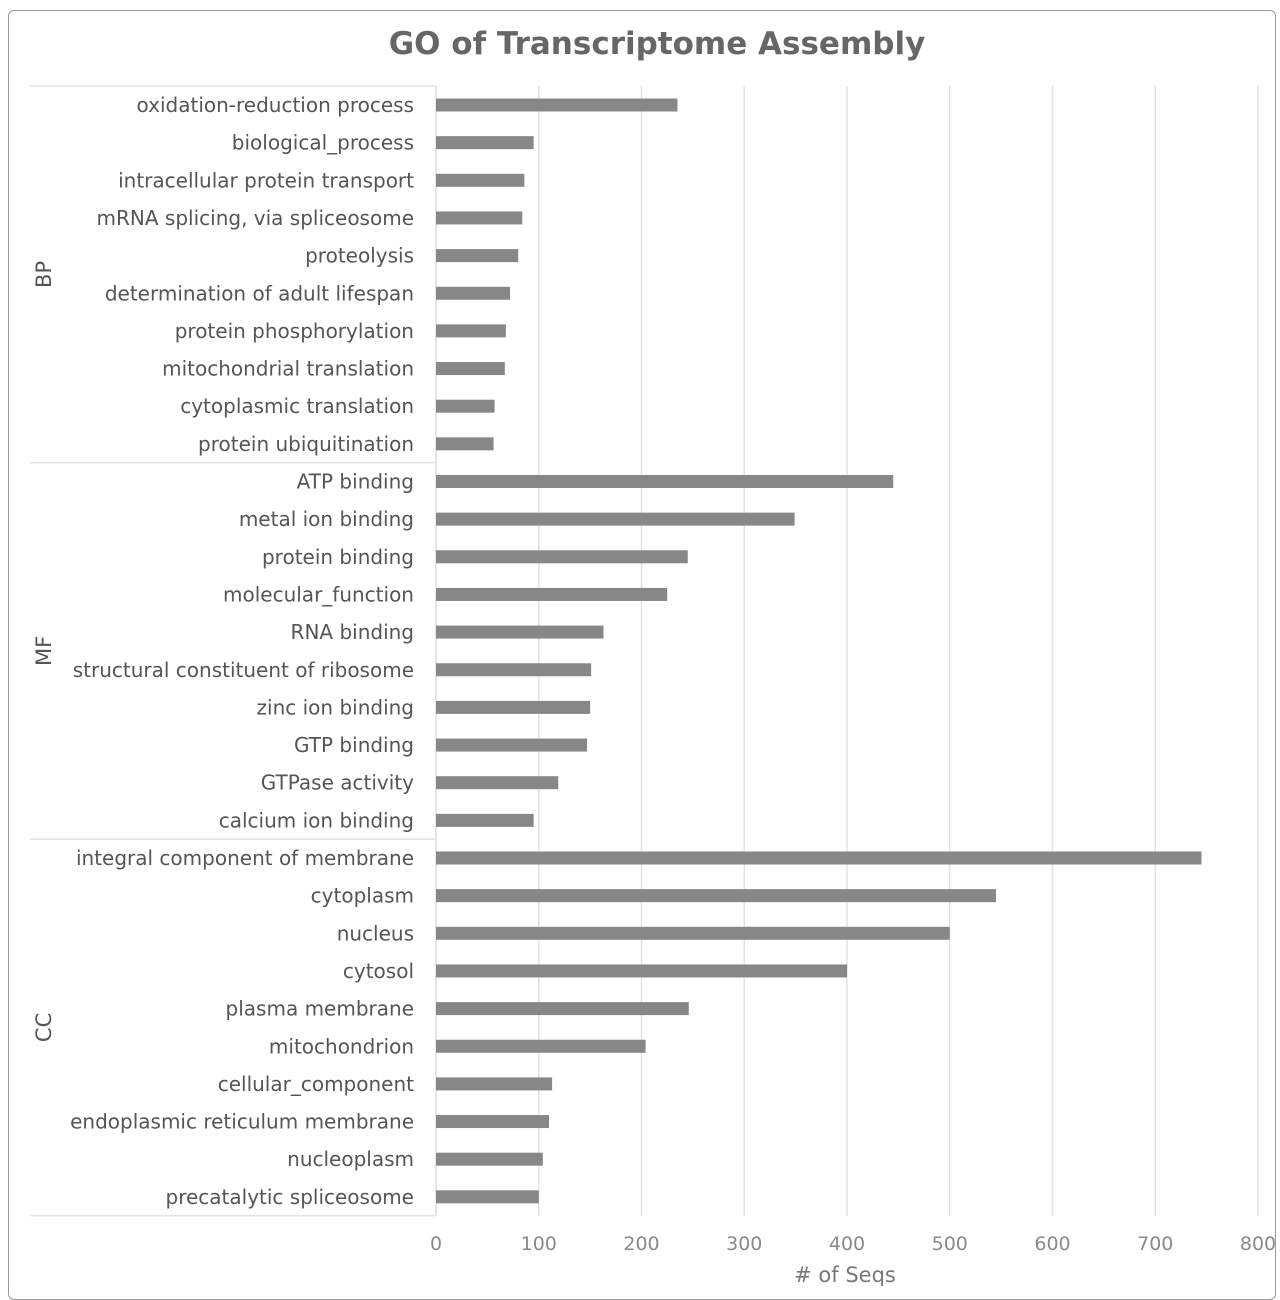 The height and width of the screenshot is (1300, 1280). What do you see at coordinates (1258, 1244) in the screenshot?
I see `x-tick-label: 800` at bounding box center [1258, 1244].